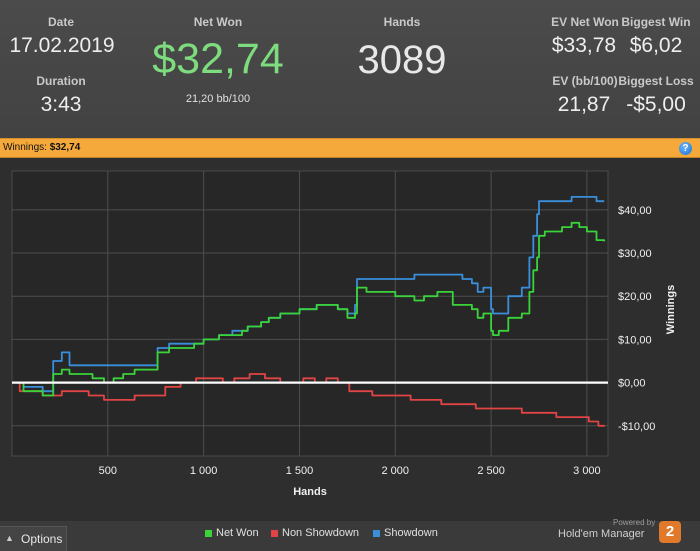  Describe the element at coordinates (656, 81) in the screenshot. I see `biggest-loss-label: Biggest Loss` at that location.